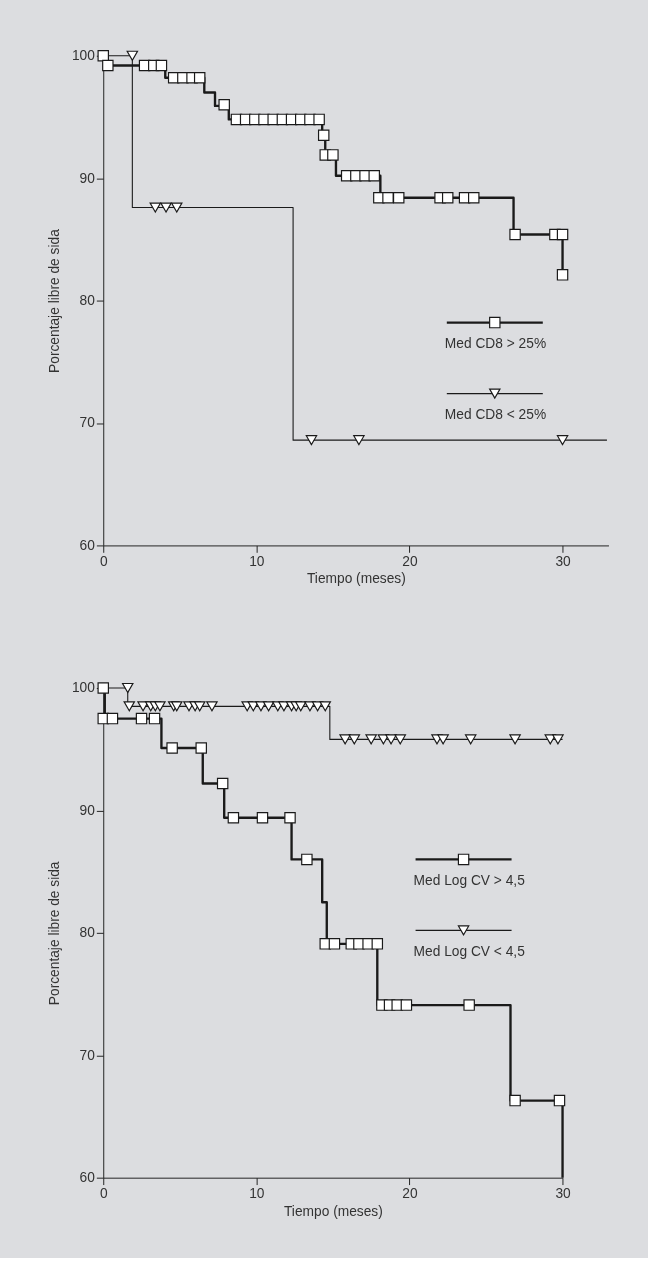 Image resolution: width=648 pixels, height=1274 pixels. Describe the element at coordinates (469, 880) in the screenshot. I see `legend-label: Med Log CV > 4,5` at that location.